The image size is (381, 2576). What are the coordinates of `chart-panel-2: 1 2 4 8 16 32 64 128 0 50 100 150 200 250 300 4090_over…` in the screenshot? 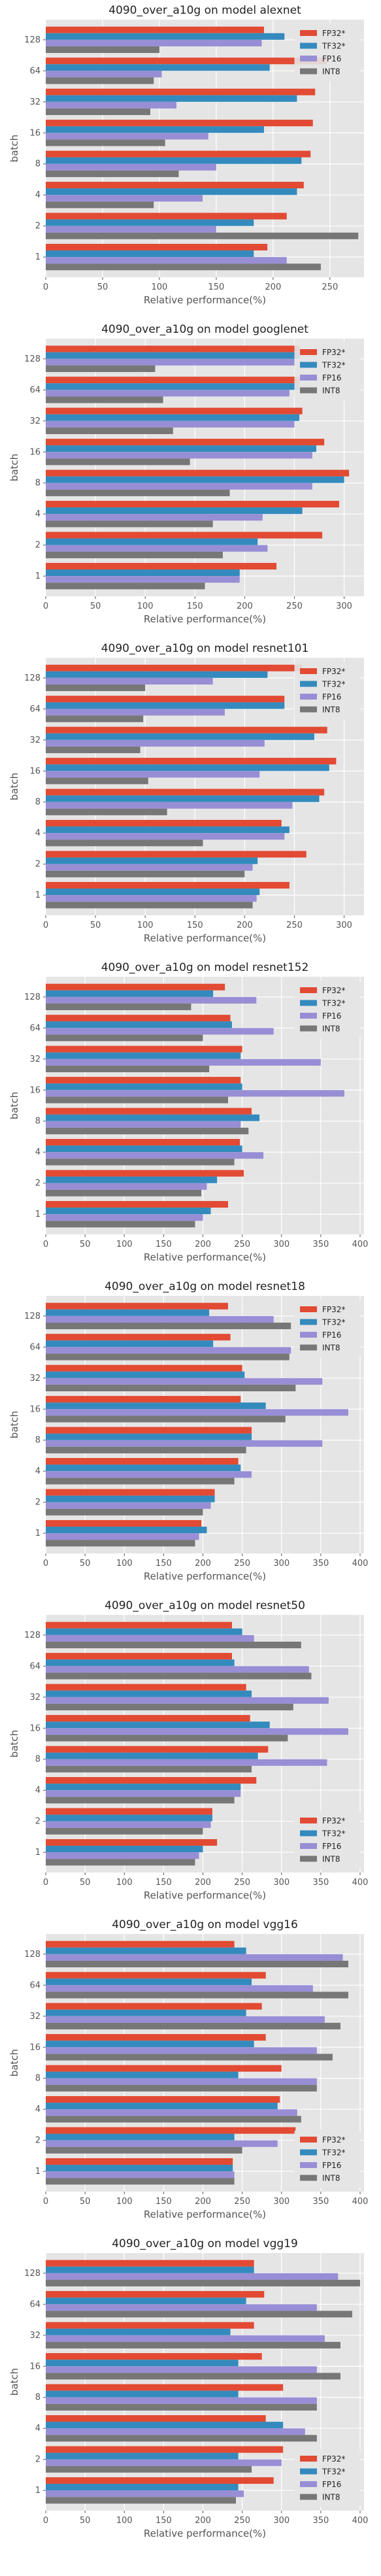 It's located at (186, 474).